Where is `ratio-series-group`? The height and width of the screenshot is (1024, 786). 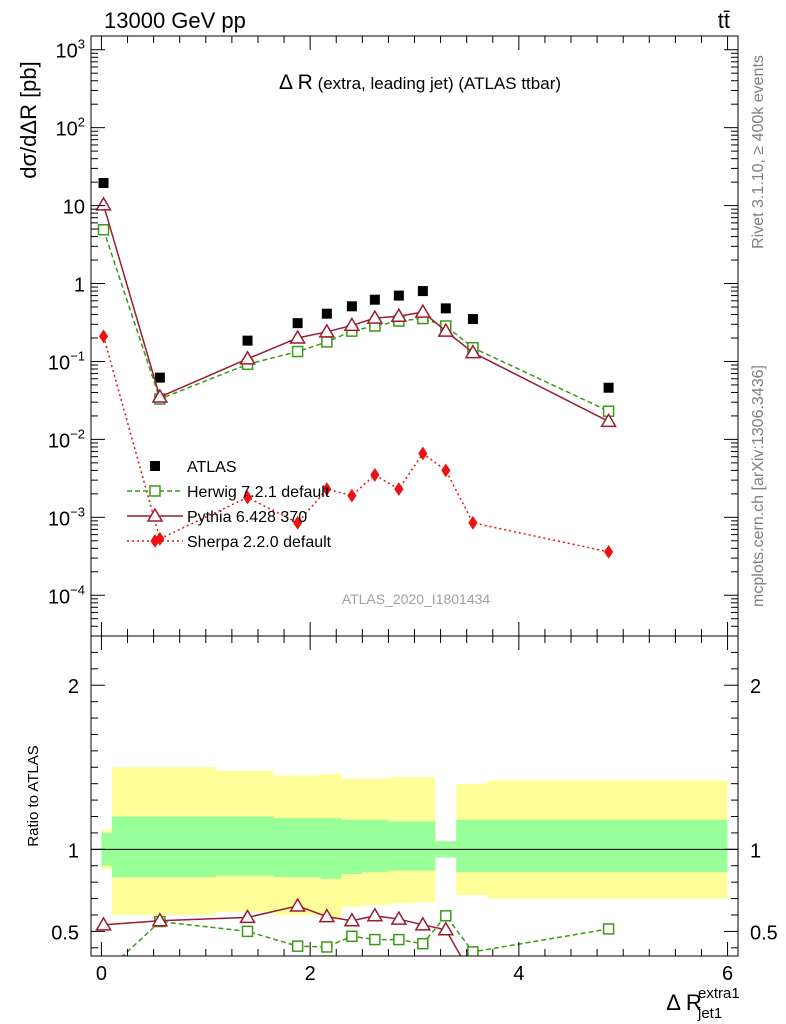
ratio-series-group is located at coordinates (355, 926).